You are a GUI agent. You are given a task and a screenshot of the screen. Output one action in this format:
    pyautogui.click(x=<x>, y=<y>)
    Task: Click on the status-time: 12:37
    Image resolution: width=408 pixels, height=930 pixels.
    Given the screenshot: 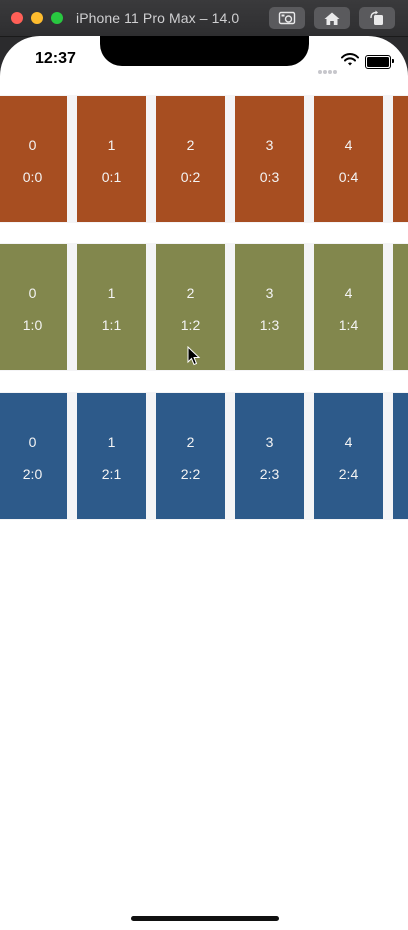 What is the action you would take?
    pyautogui.click(x=55, y=58)
    